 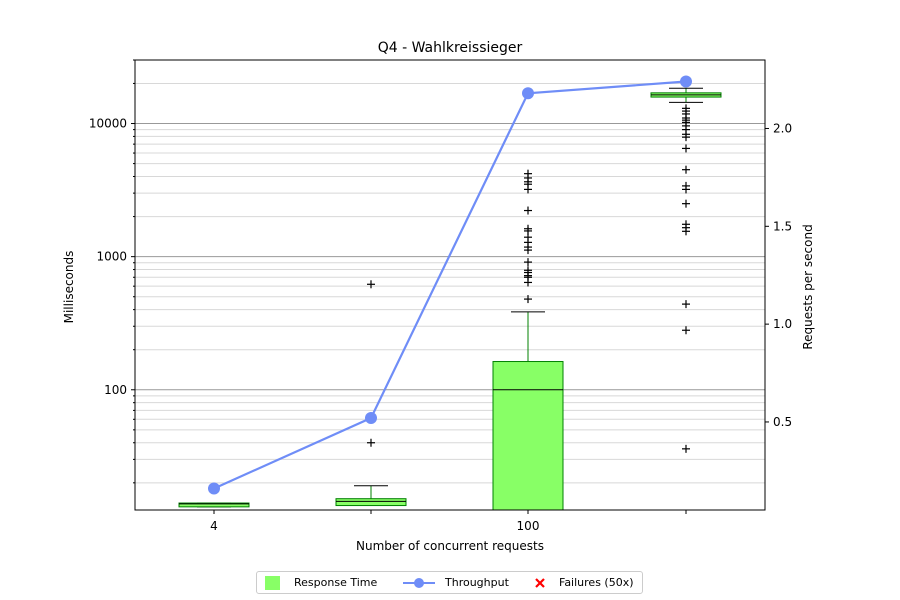 What do you see at coordinates (596, 582) in the screenshot?
I see `legend-label-failures: Failures (50x)` at bounding box center [596, 582].